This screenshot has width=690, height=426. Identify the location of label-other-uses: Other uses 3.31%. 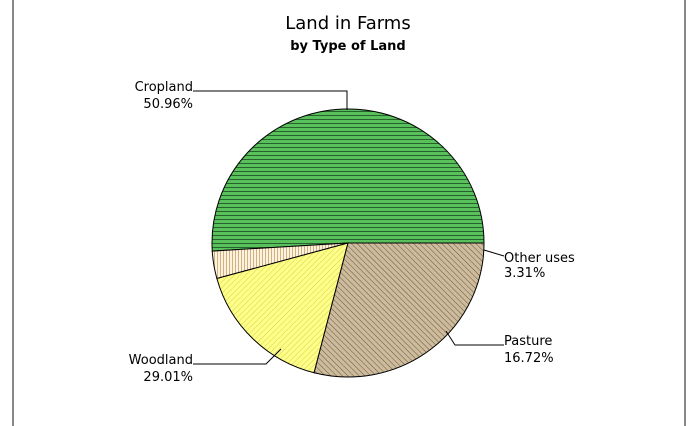
(529, 265).